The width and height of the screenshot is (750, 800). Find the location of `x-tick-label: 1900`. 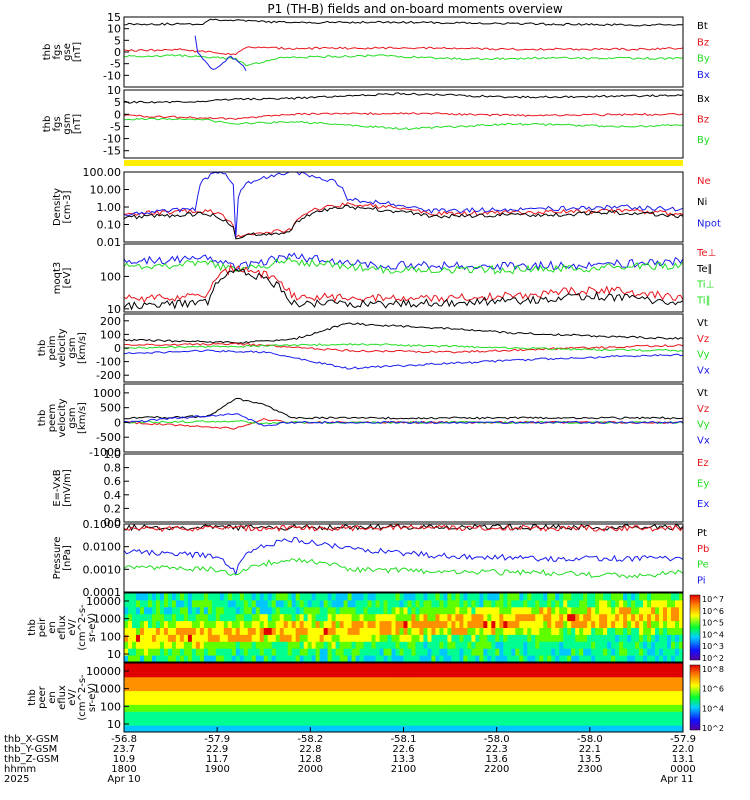

x-tick-label: 1900 is located at coordinates (216, 769).